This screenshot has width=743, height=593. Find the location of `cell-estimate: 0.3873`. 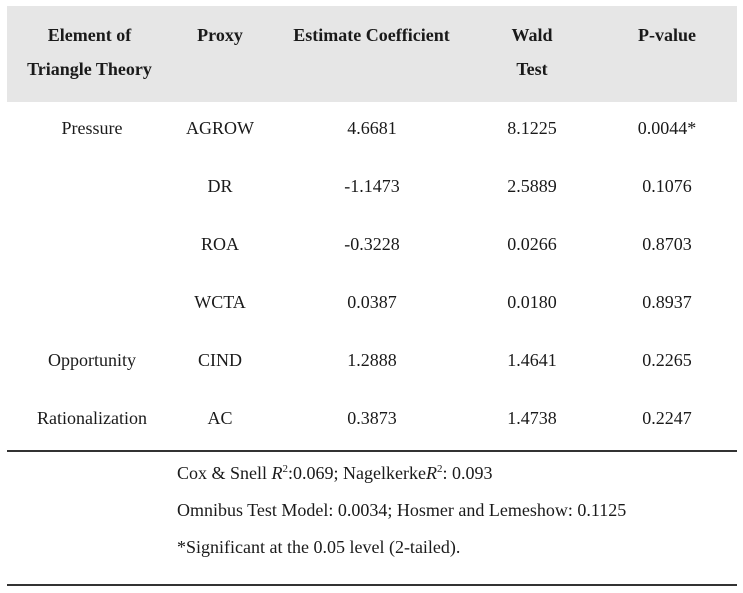

cell-estimate: 0.3873 is located at coordinates (372, 418).